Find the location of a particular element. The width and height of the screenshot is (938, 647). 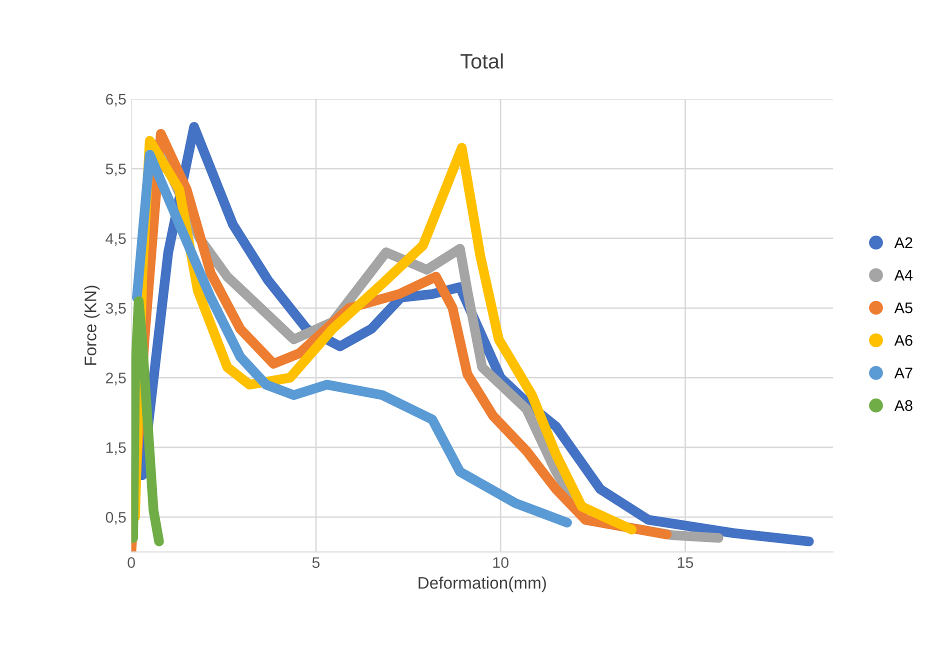

y-tick-label: 5,5 is located at coordinates (116, 170).